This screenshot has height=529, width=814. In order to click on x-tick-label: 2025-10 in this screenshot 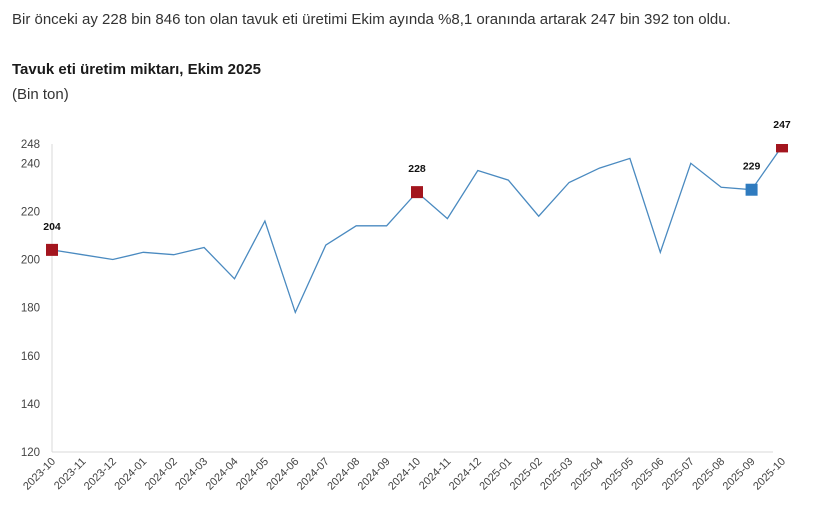, I will do `click(769, 474)`.